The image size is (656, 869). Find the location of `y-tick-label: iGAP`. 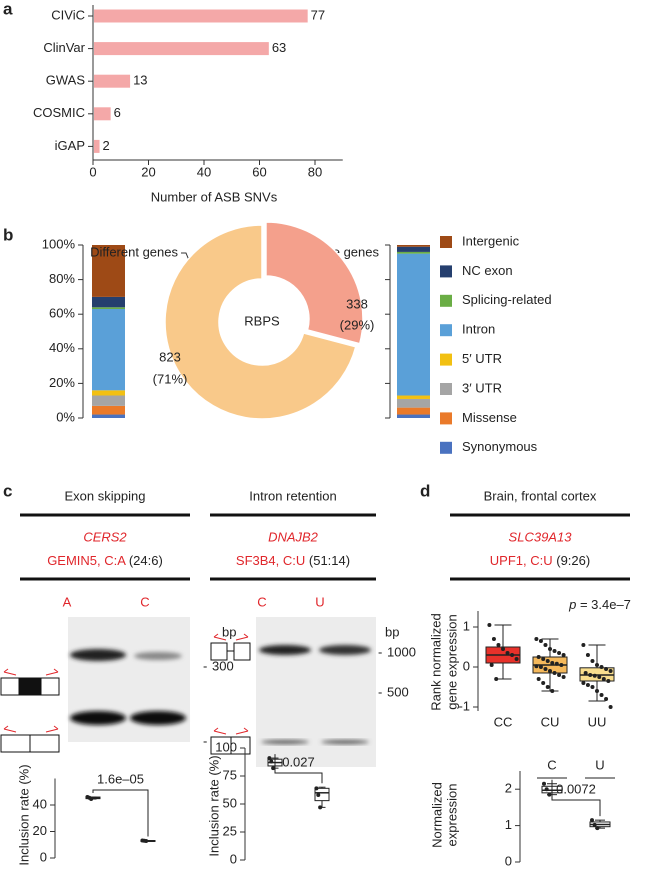

y-tick-label: iGAP is located at coordinates (70, 145).